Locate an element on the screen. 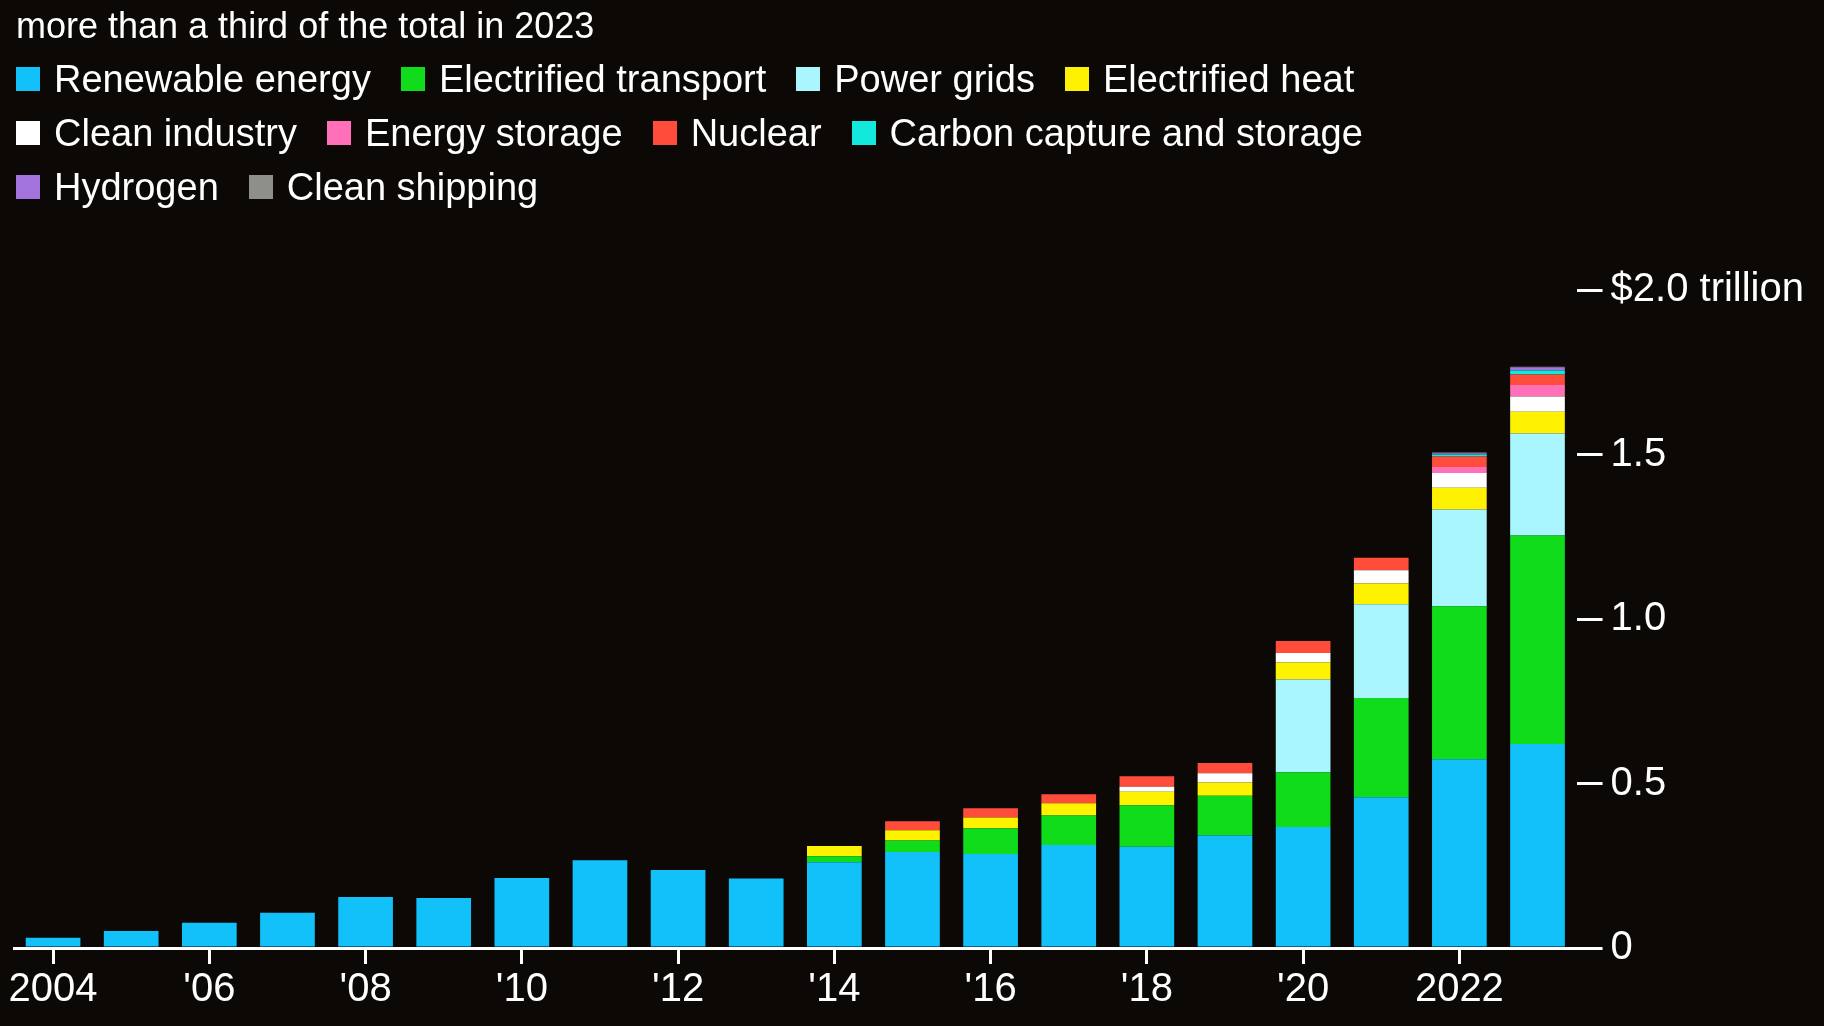 This screenshot has width=1824, height=1026. x-tick-label: '18 is located at coordinates (1146, 987).